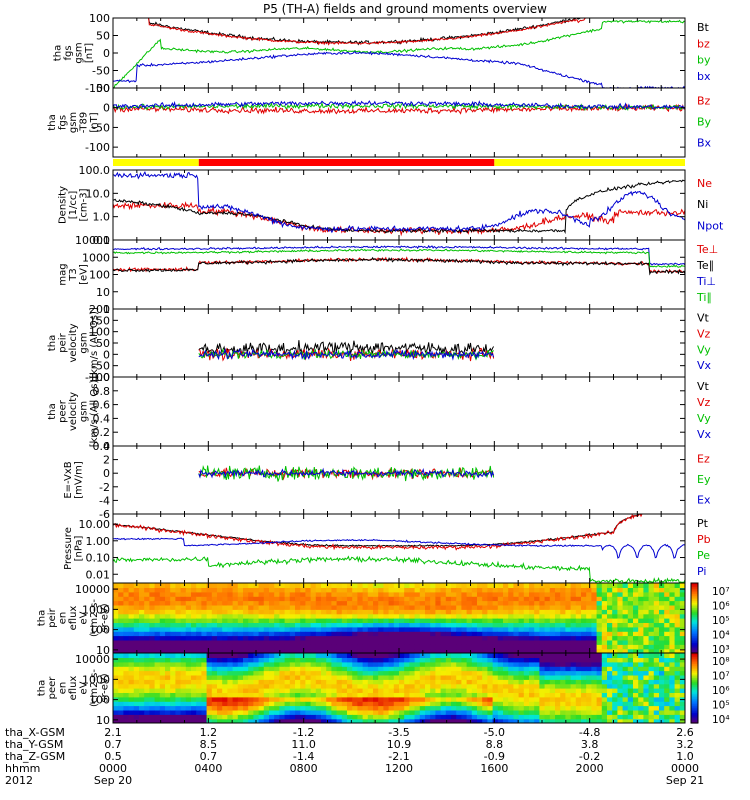 The image size is (750, 800). I want to click on series-line-Ey, so click(346, 473).